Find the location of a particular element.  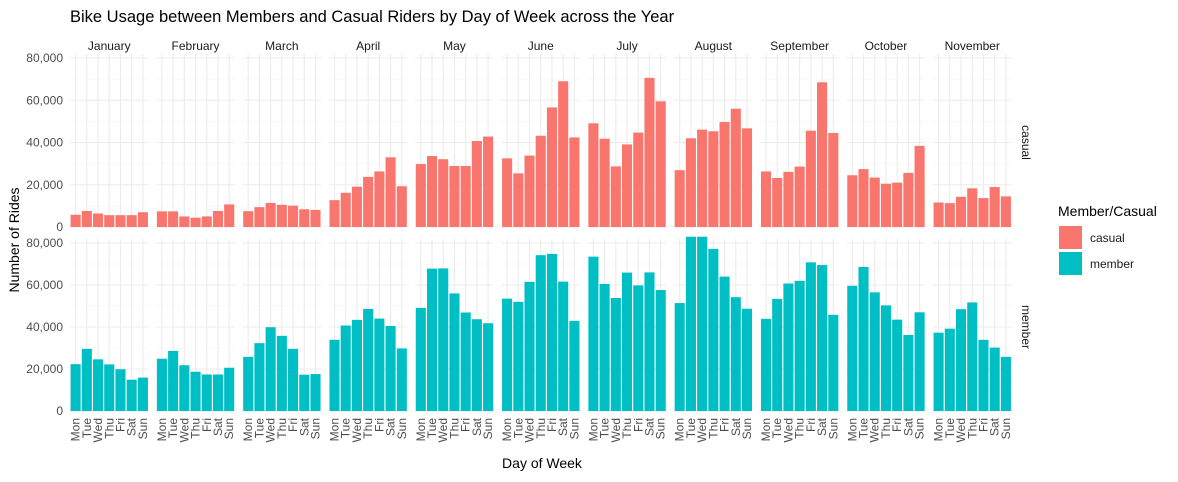

bar-casual-august-mon is located at coordinates (679, 198).